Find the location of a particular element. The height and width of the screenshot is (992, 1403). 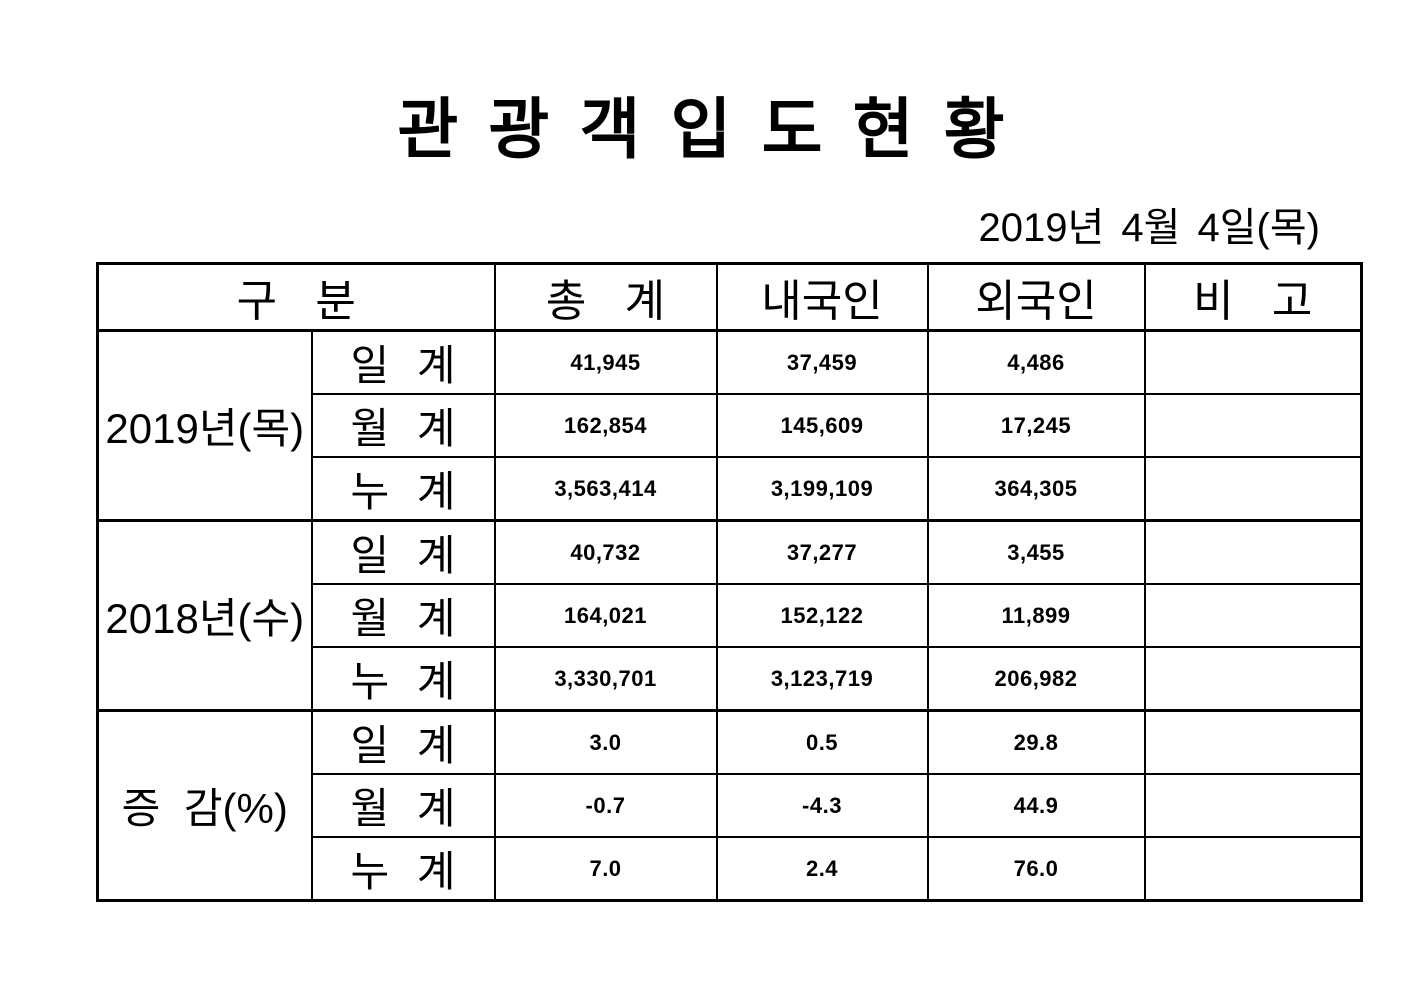

value-domestic: 3,123,719 is located at coordinates (822, 679).